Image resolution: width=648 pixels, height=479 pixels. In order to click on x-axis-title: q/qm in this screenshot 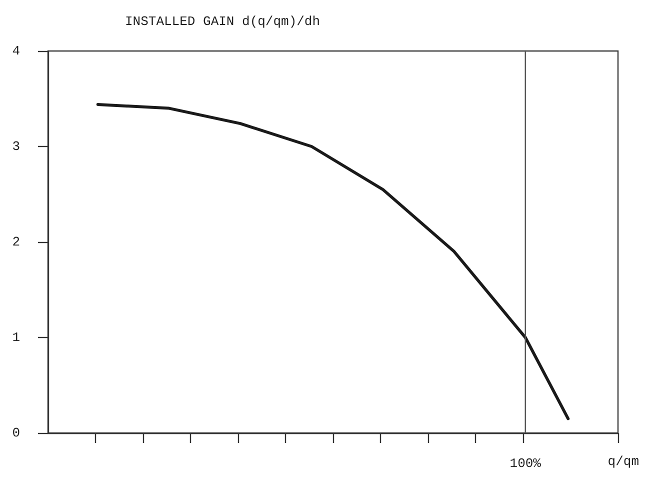, I will do `click(624, 461)`.